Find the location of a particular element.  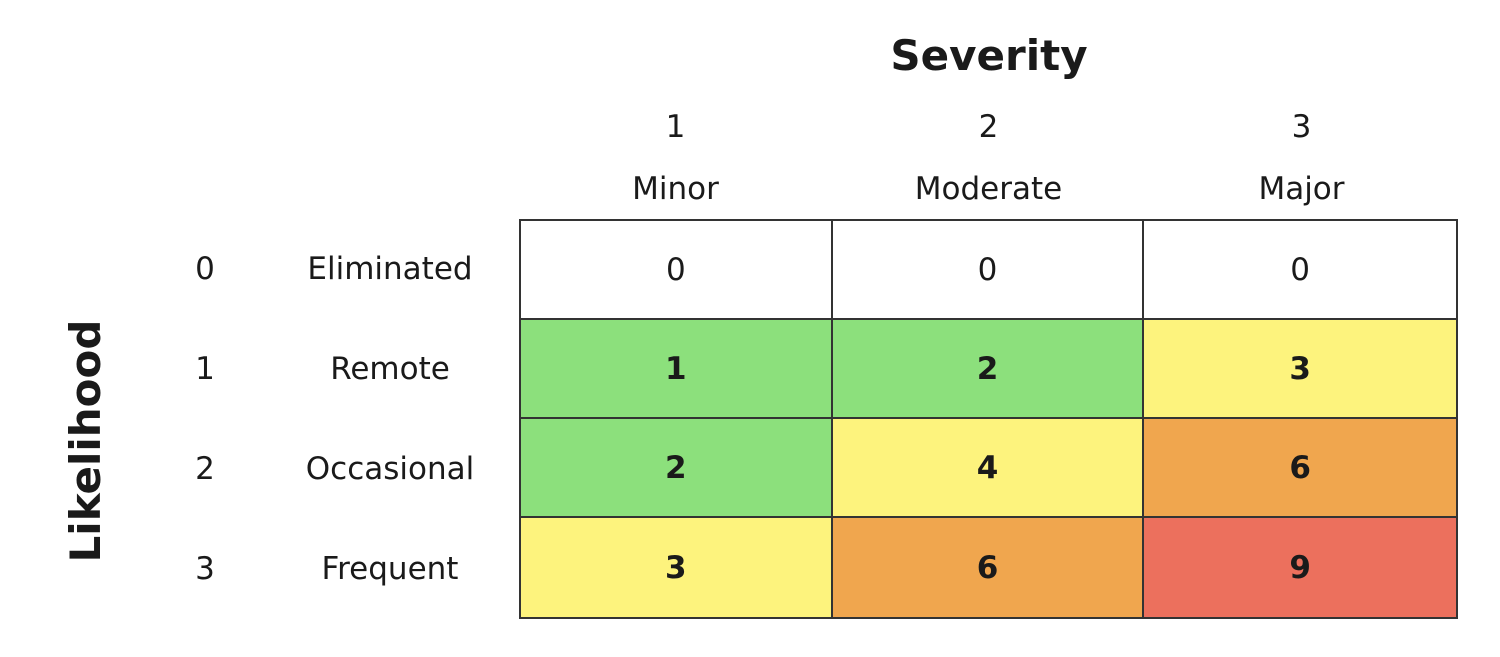

risk-cell-r0-c2: 0 is located at coordinates (1300, 270).